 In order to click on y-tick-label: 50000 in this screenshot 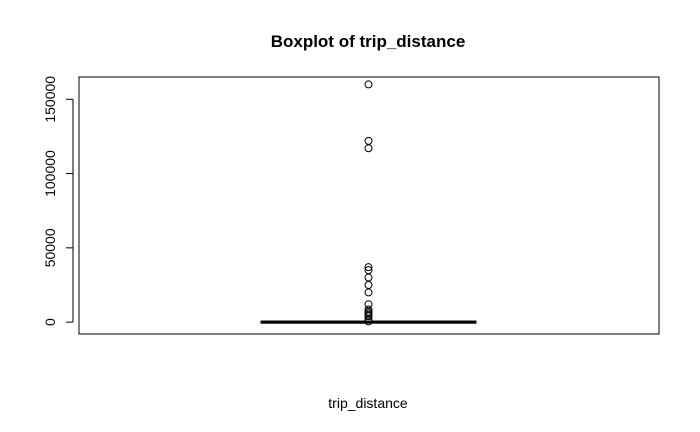, I will do `click(50, 247)`.